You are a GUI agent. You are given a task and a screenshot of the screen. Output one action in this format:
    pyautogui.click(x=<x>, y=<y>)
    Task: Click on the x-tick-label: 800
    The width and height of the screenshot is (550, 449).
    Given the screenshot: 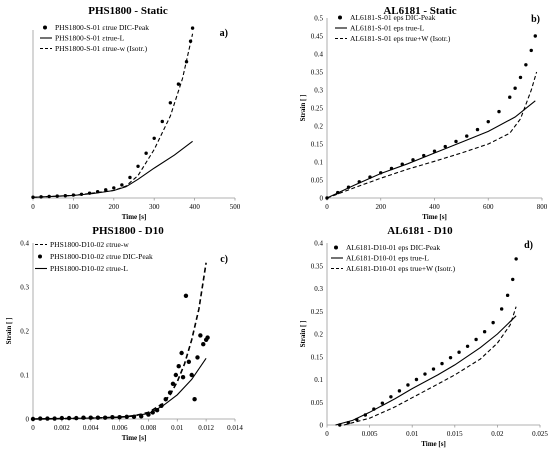 What is the action you would take?
    pyautogui.click(x=542, y=207)
    